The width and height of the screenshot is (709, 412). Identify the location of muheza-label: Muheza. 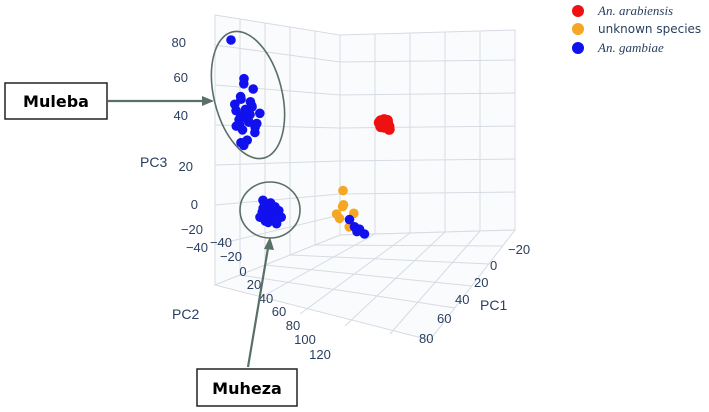
(247, 388).